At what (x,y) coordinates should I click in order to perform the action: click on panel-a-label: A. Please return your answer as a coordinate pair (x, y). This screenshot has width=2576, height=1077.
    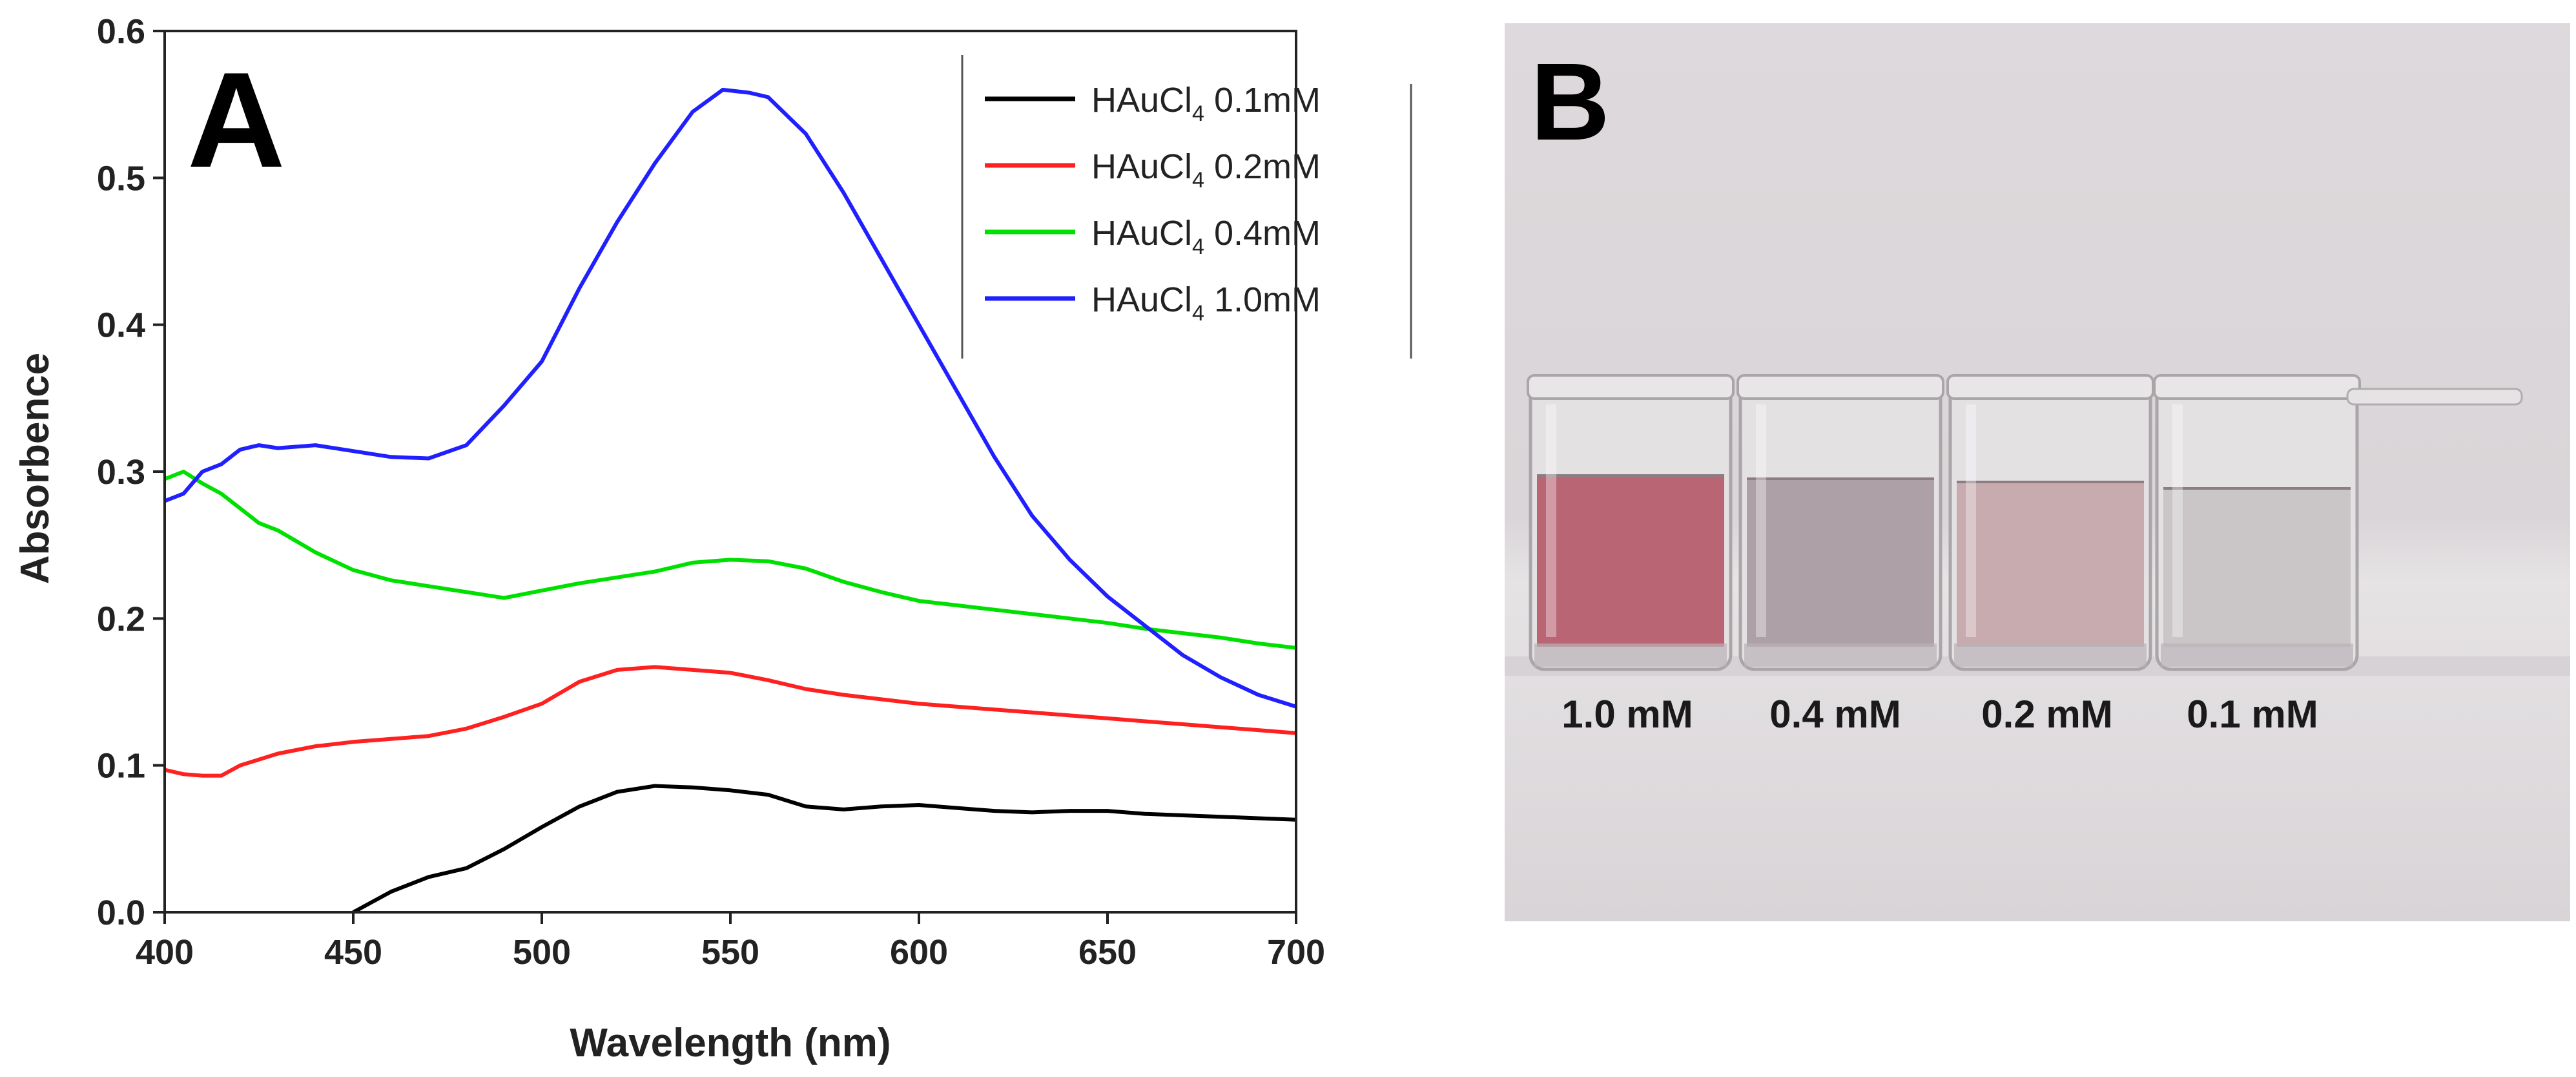
    Looking at the image, I should click on (236, 120).